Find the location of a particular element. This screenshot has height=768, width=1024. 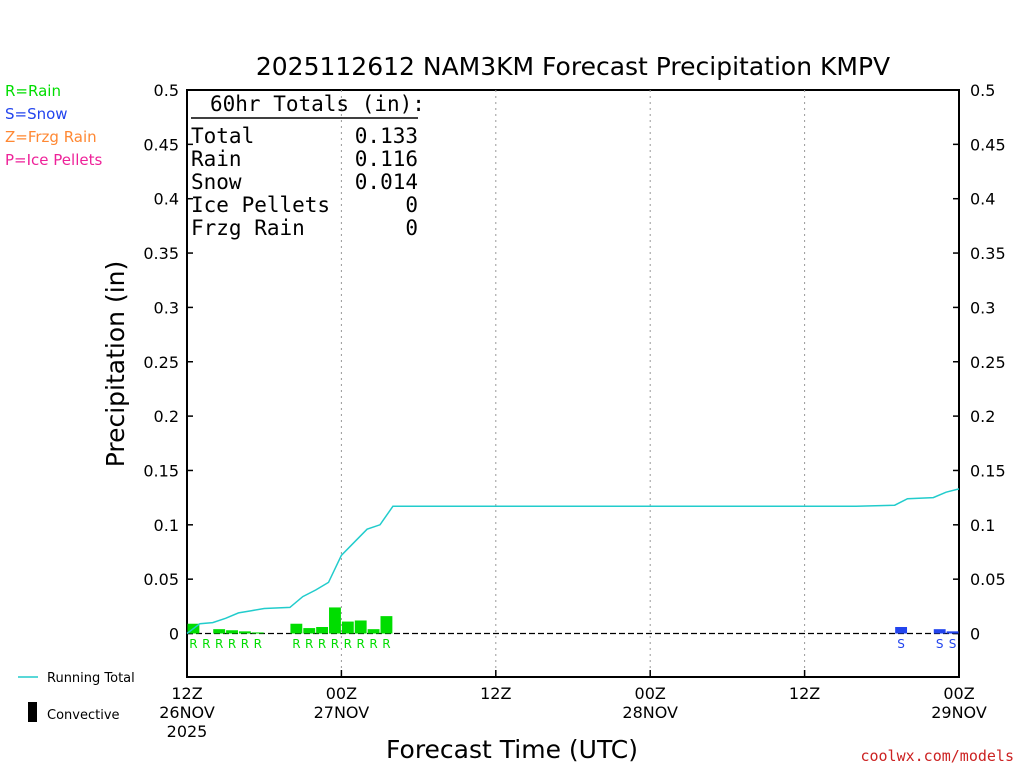

y-tick-label-left: 0 is located at coordinates (174, 634).